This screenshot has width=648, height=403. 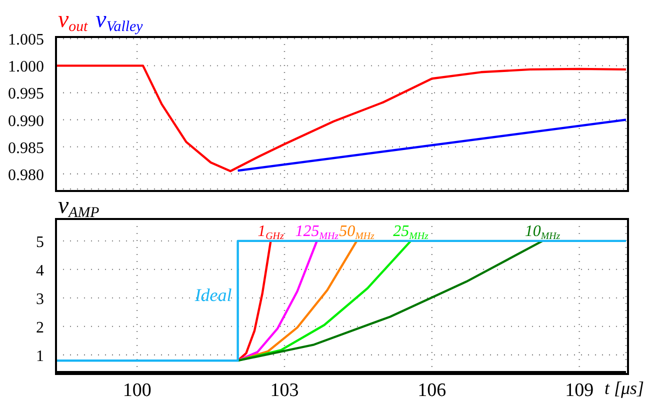 What do you see at coordinates (624, 388) in the screenshot?
I see `x-axis-title: t [μs]` at bounding box center [624, 388].